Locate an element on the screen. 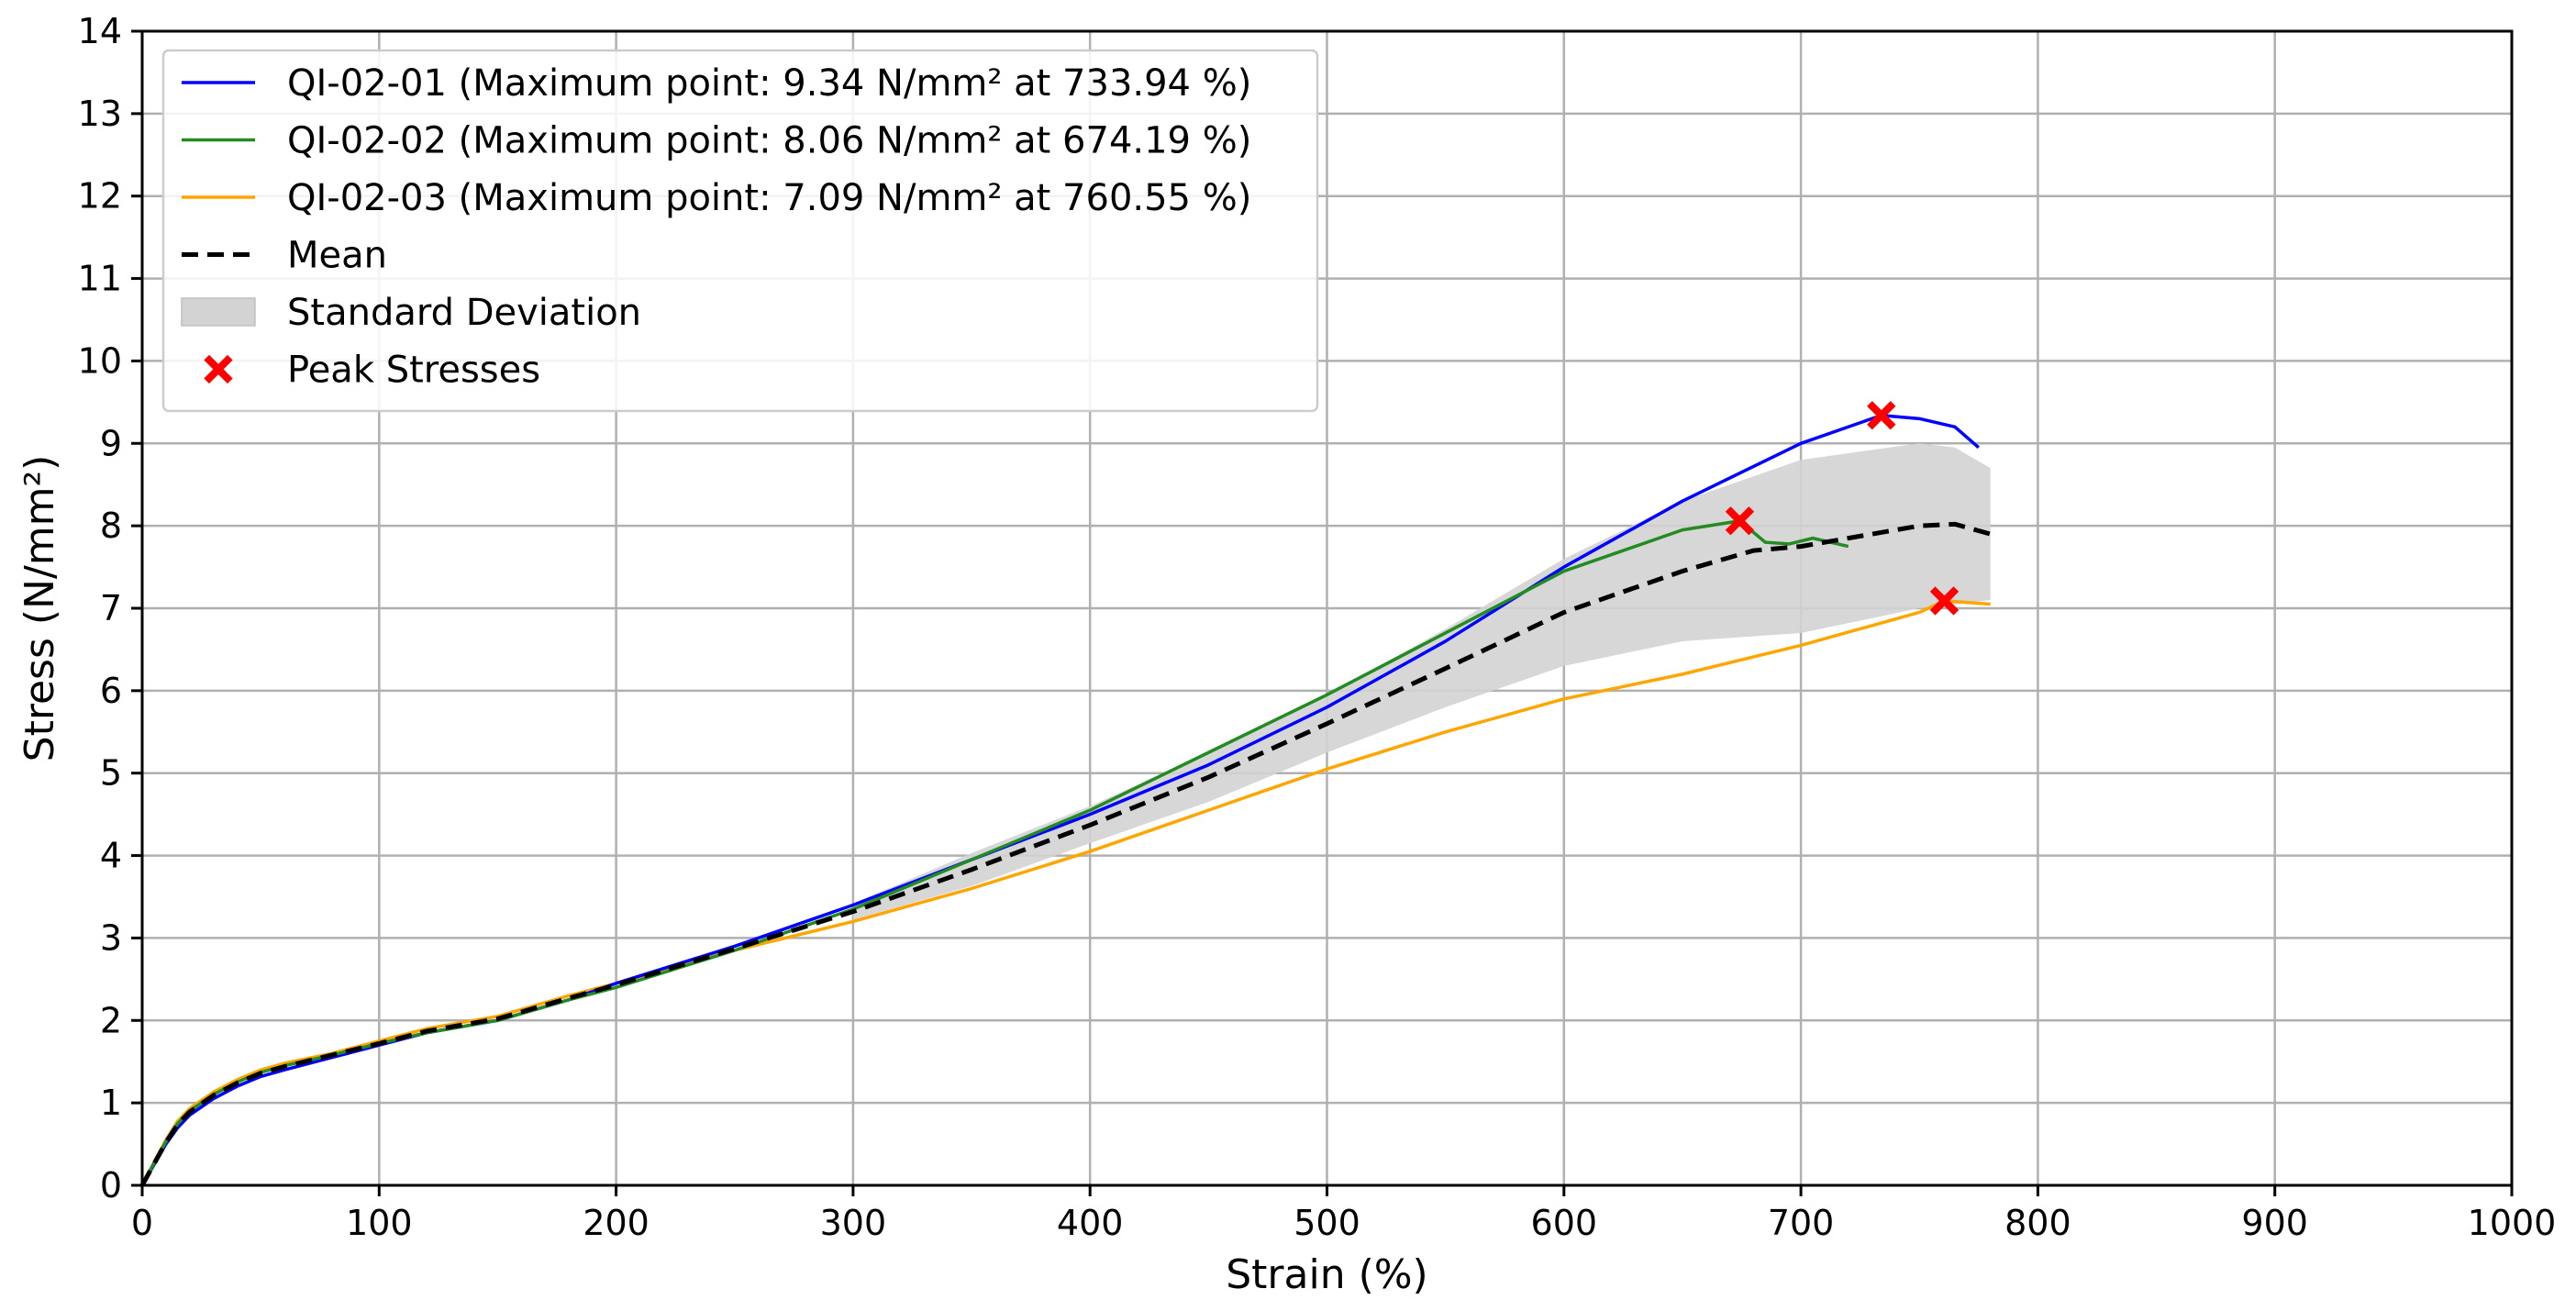  legend-box is located at coordinates (740, 231).